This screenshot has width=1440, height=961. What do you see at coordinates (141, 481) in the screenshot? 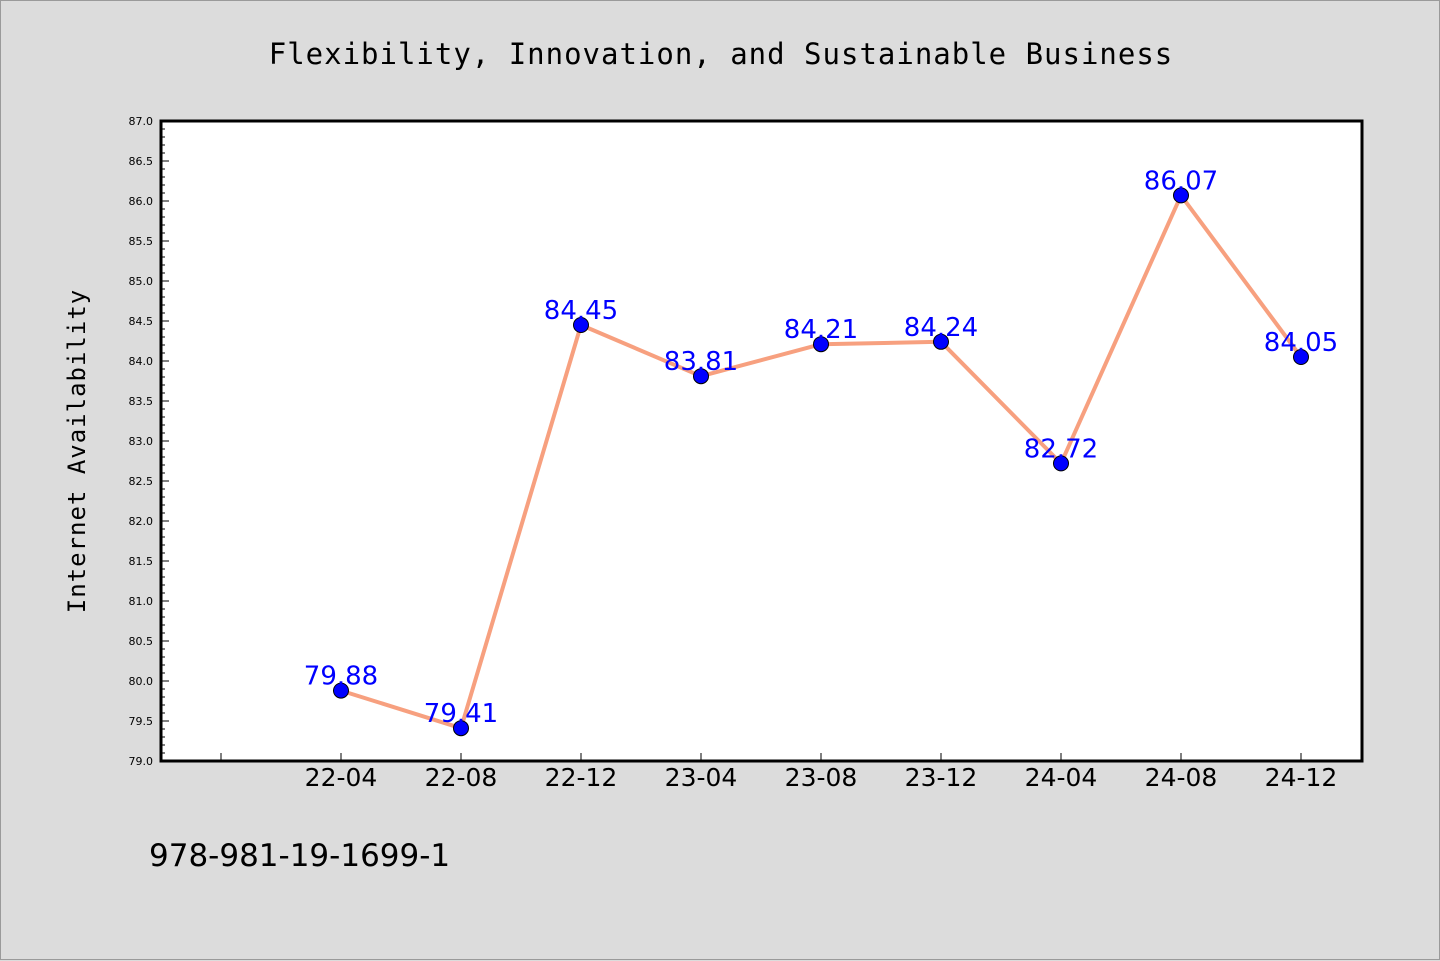
I see `y-tick-label: 82.5` at bounding box center [141, 481].